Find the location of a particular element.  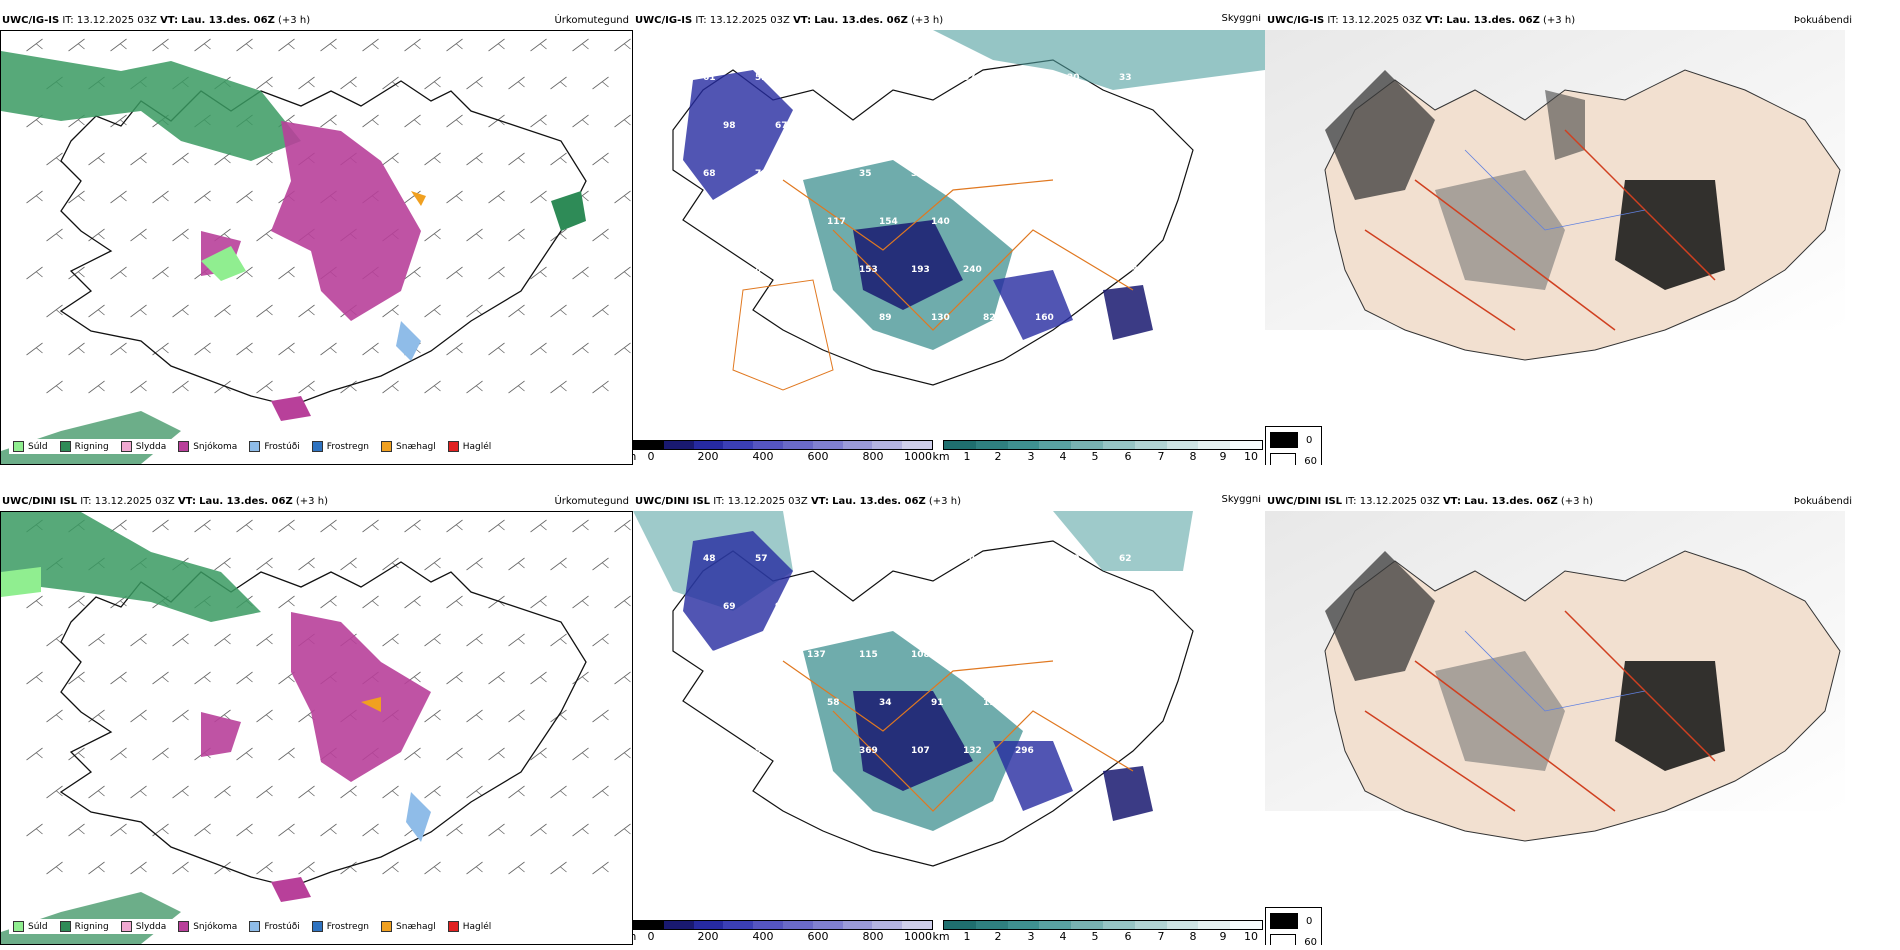

panel-title: Skyggni is located at coordinates (1241, 500).